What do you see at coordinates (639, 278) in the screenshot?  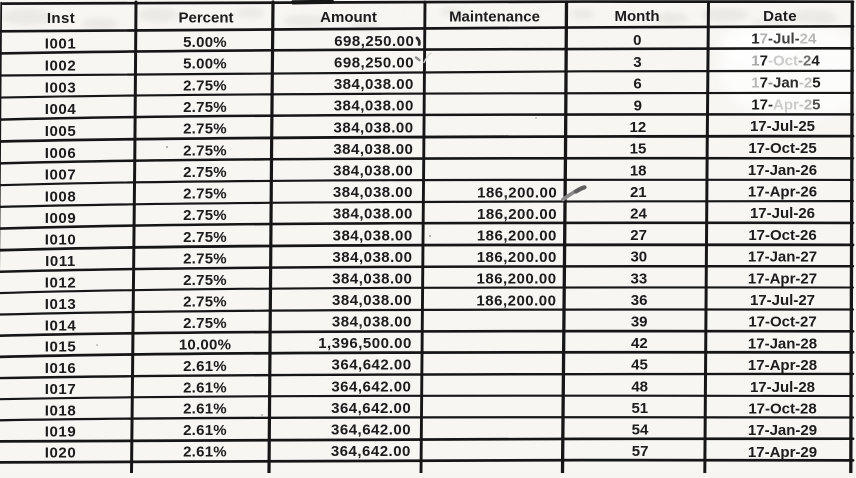 I see `svg-text: 33` at bounding box center [639, 278].